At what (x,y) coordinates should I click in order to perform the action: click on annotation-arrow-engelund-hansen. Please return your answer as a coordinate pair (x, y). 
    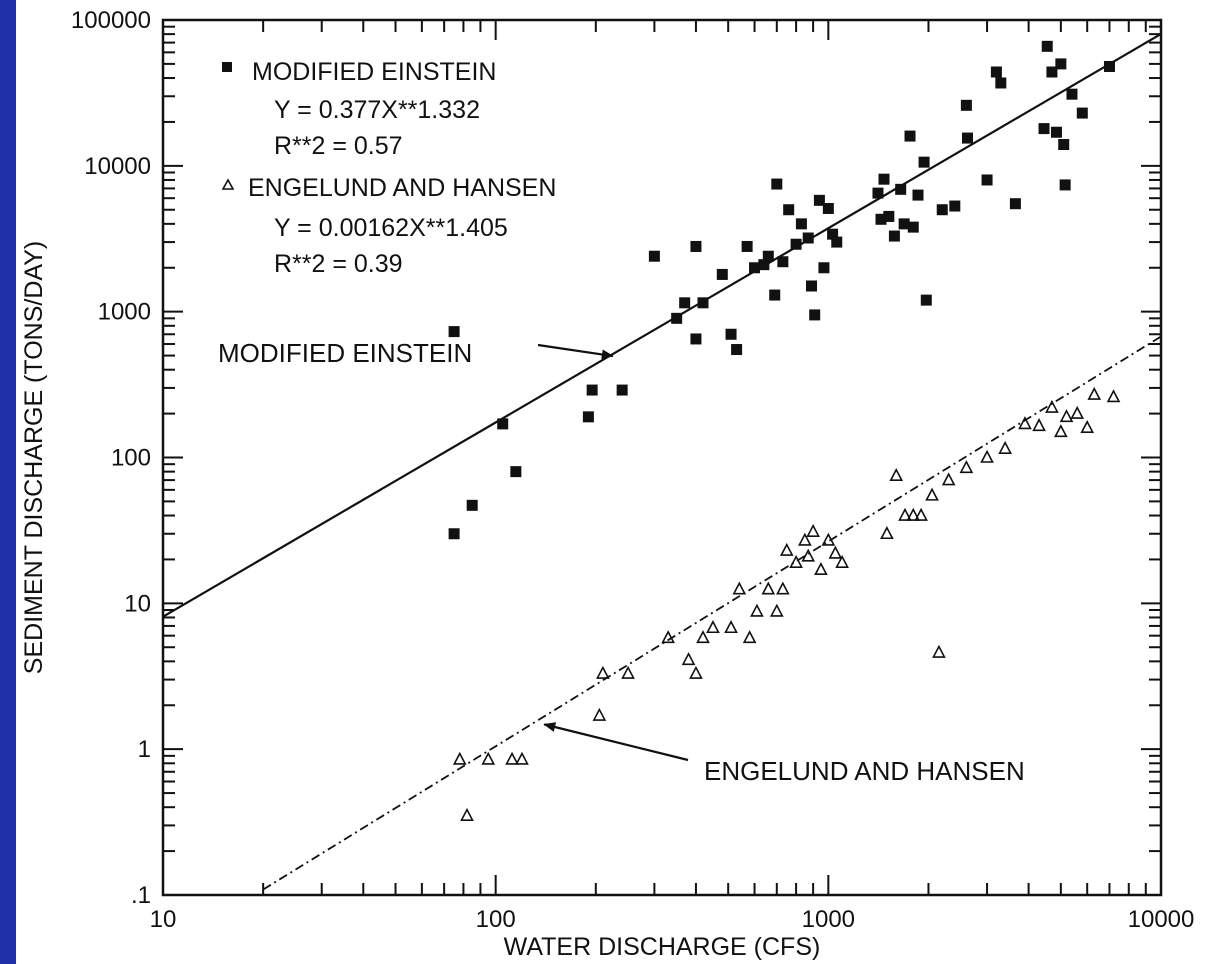
    Looking at the image, I should click on (616, 742).